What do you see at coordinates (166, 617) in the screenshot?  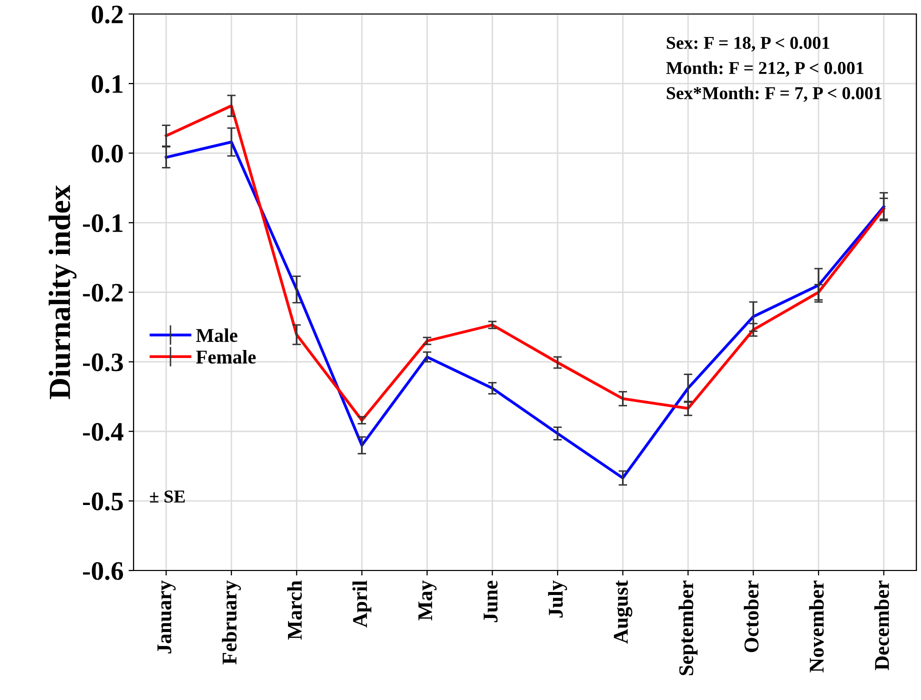 I see `x-tick-label: January` at bounding box center [166, 617].